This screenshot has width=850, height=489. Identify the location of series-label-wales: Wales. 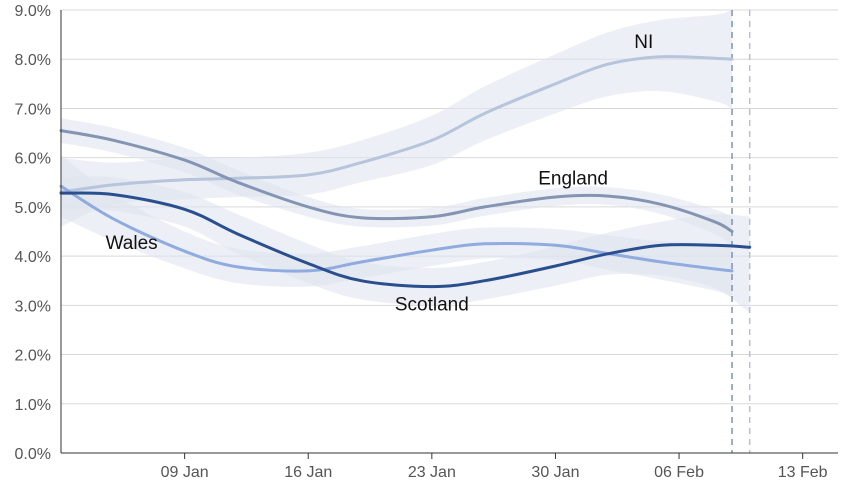
(132, 243).